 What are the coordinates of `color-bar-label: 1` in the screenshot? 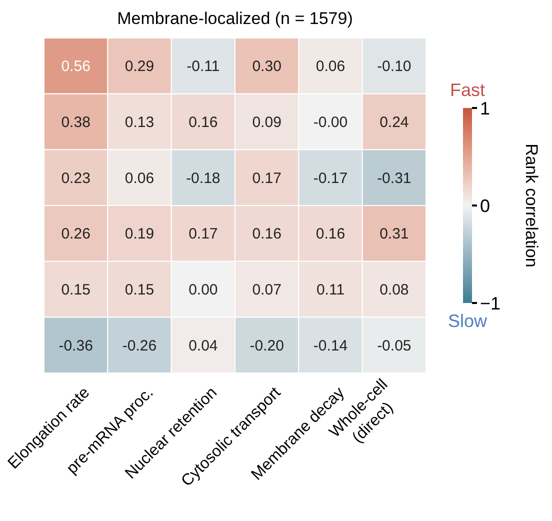 It's located at (485, 108).